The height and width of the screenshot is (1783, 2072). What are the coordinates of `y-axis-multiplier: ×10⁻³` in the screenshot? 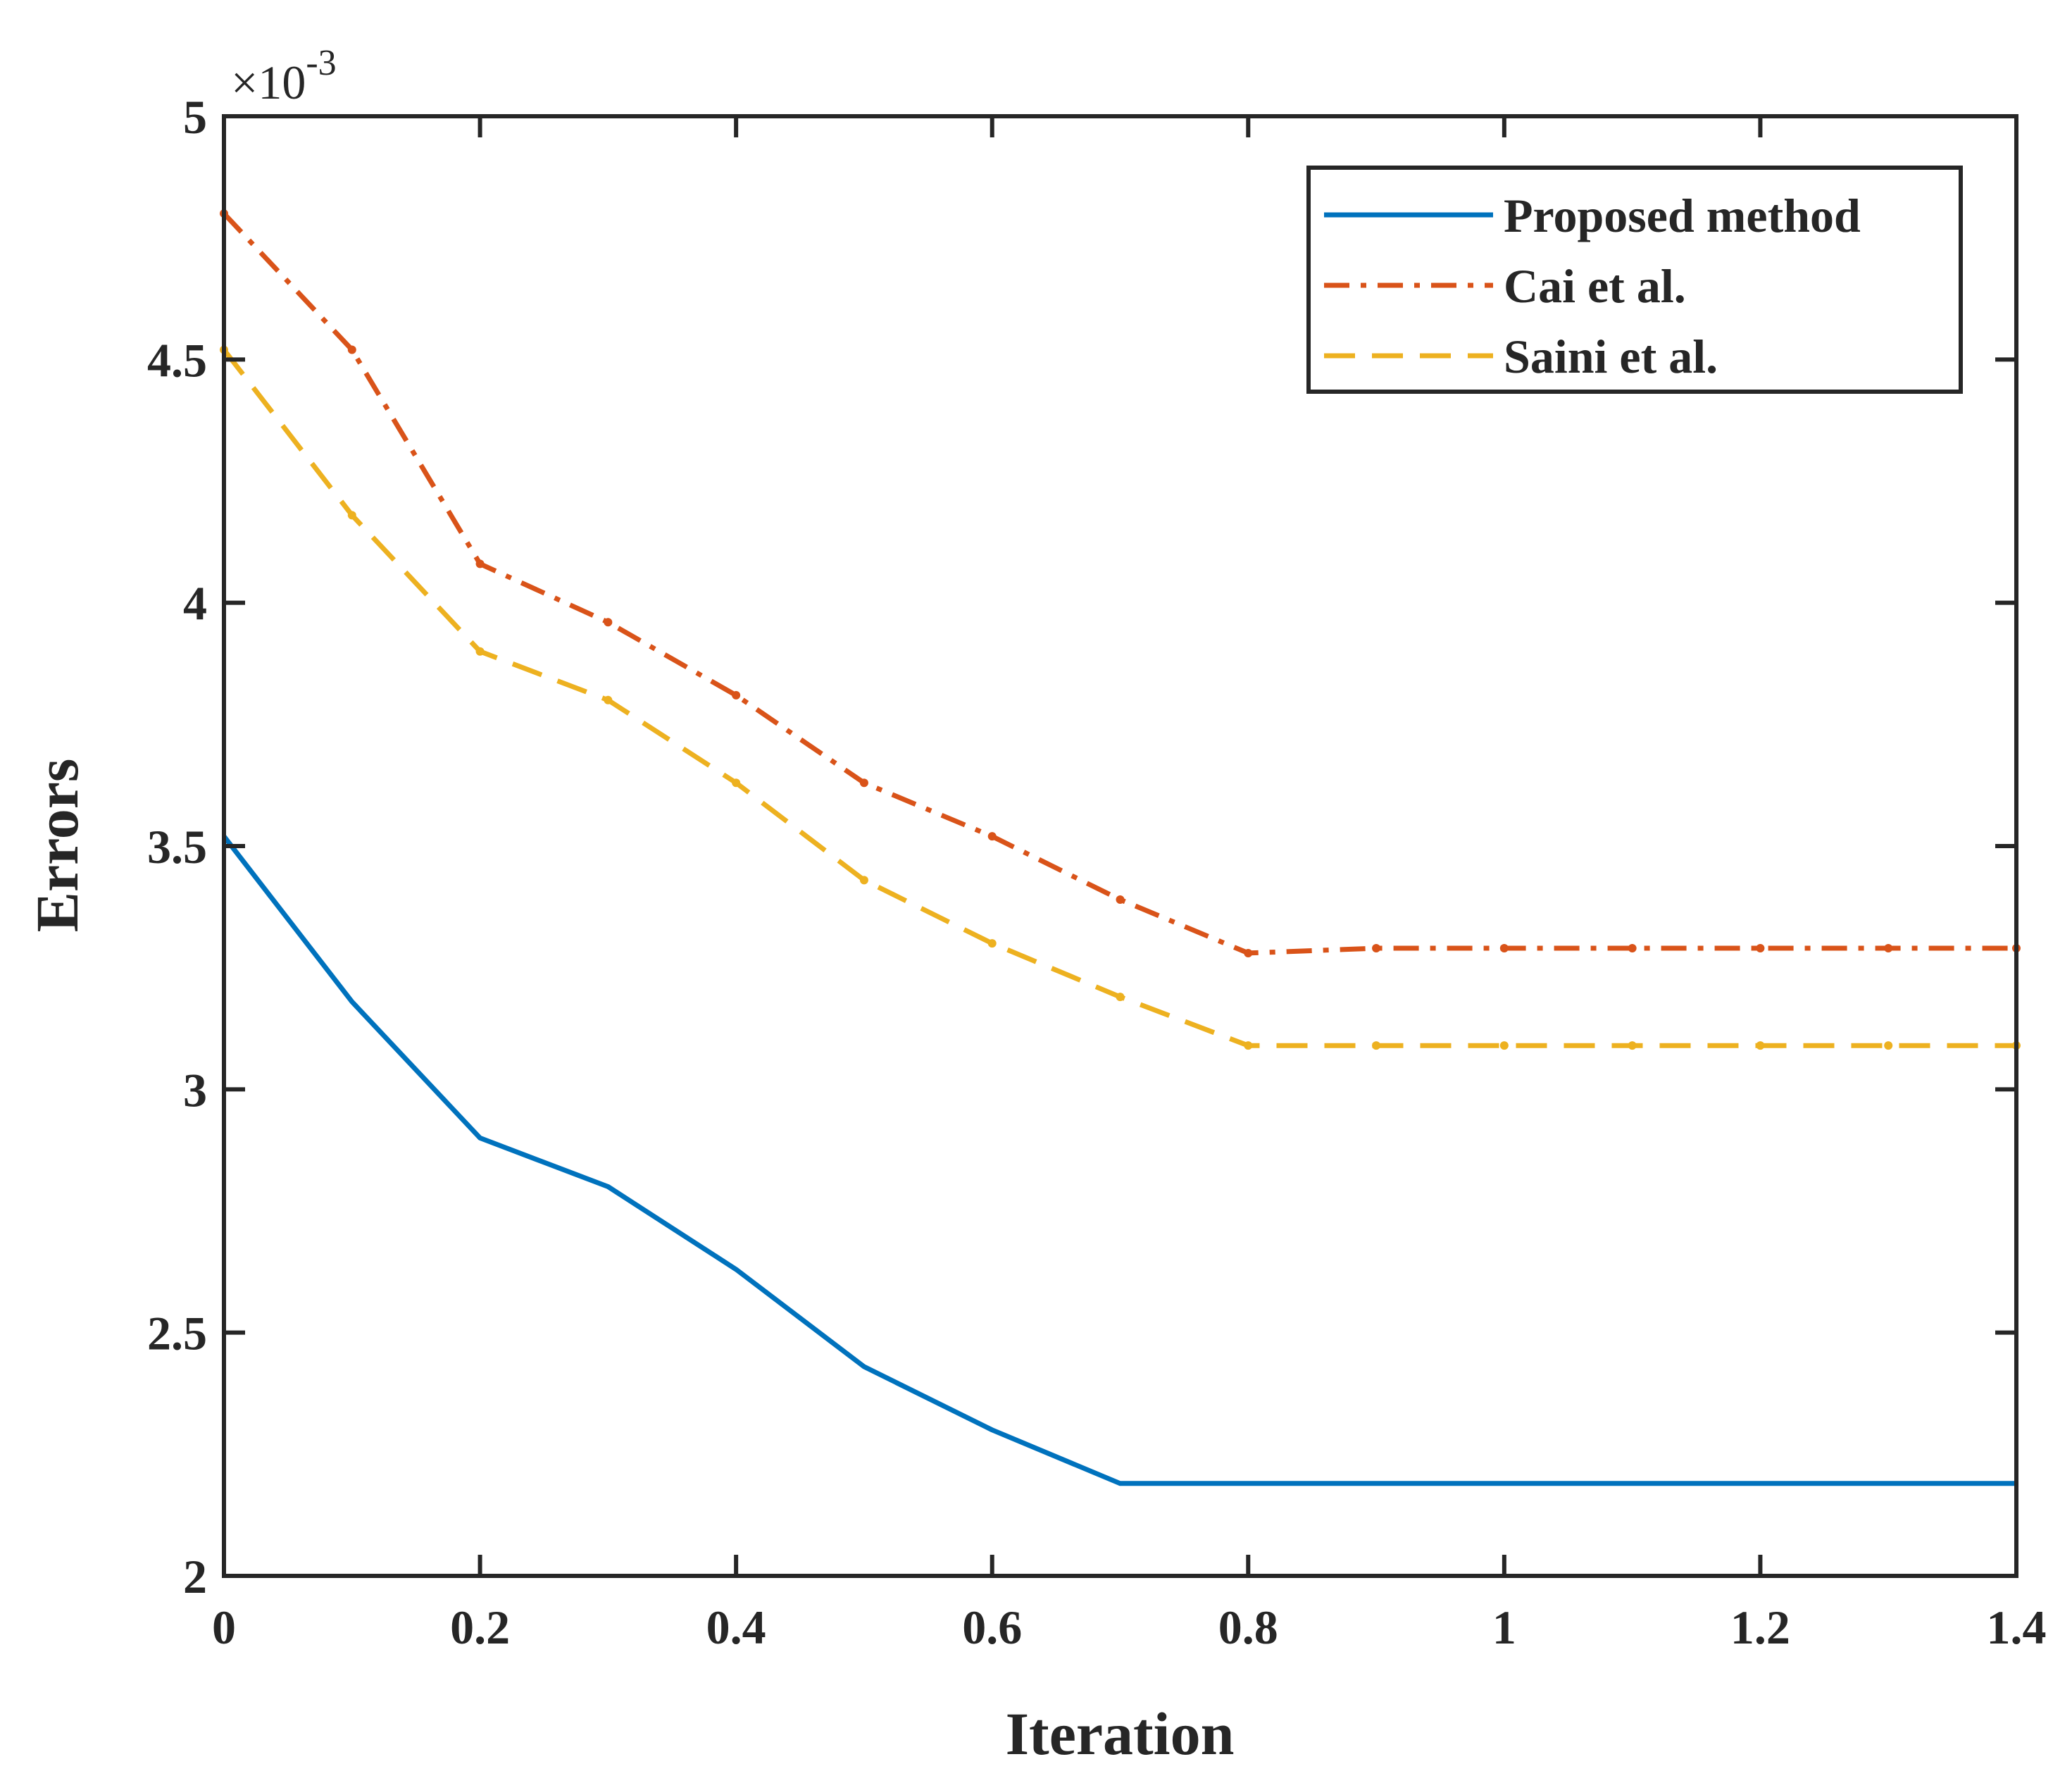 It's located at (284, 76).